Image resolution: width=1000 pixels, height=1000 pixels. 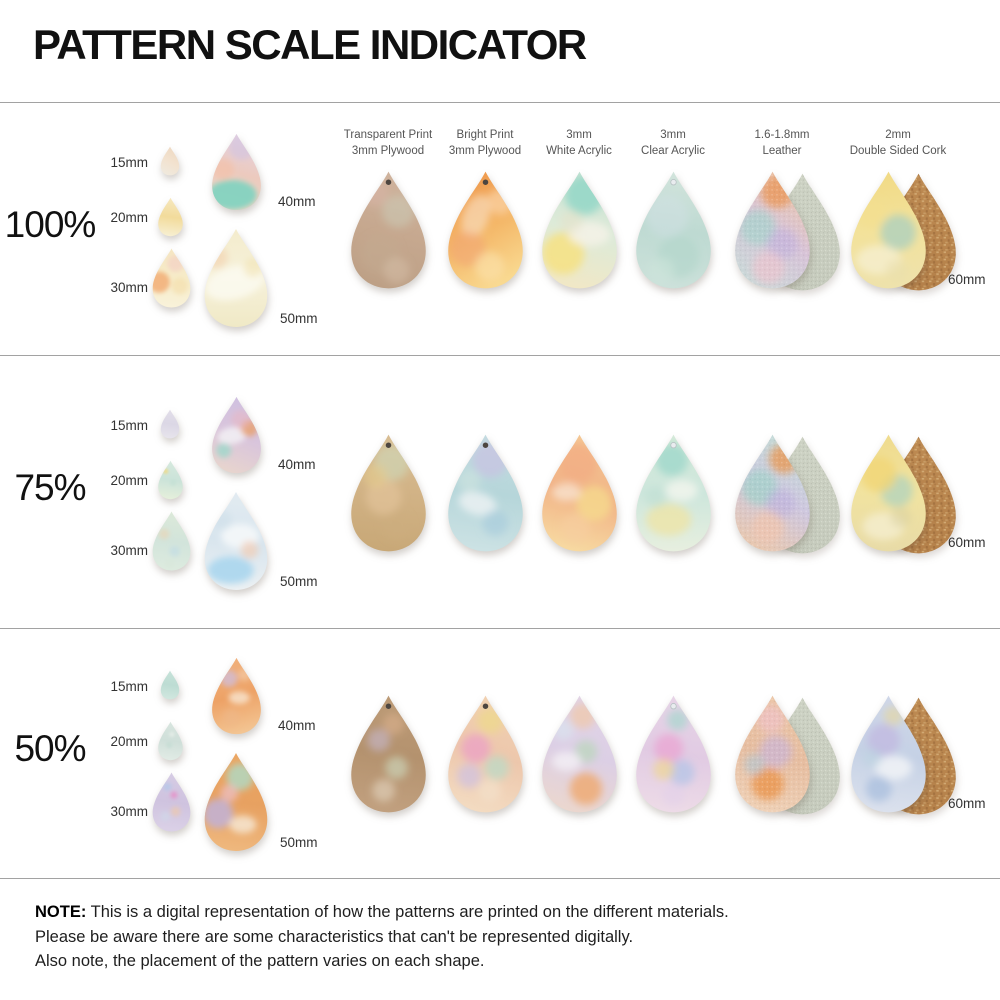 What do you see at coordinates (61, 912) in the screenshot?
I see `note-label: NOTE:` at bounding box center [61, 912].